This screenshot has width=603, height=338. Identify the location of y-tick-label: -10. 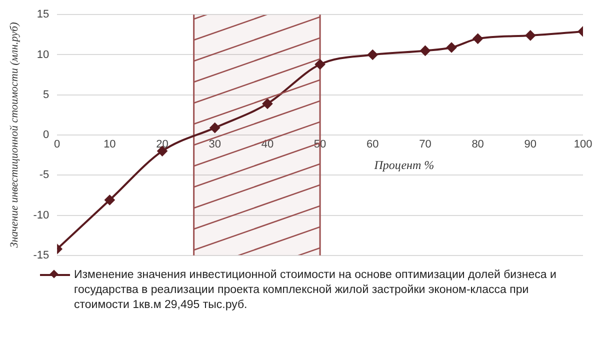
(41, 215).